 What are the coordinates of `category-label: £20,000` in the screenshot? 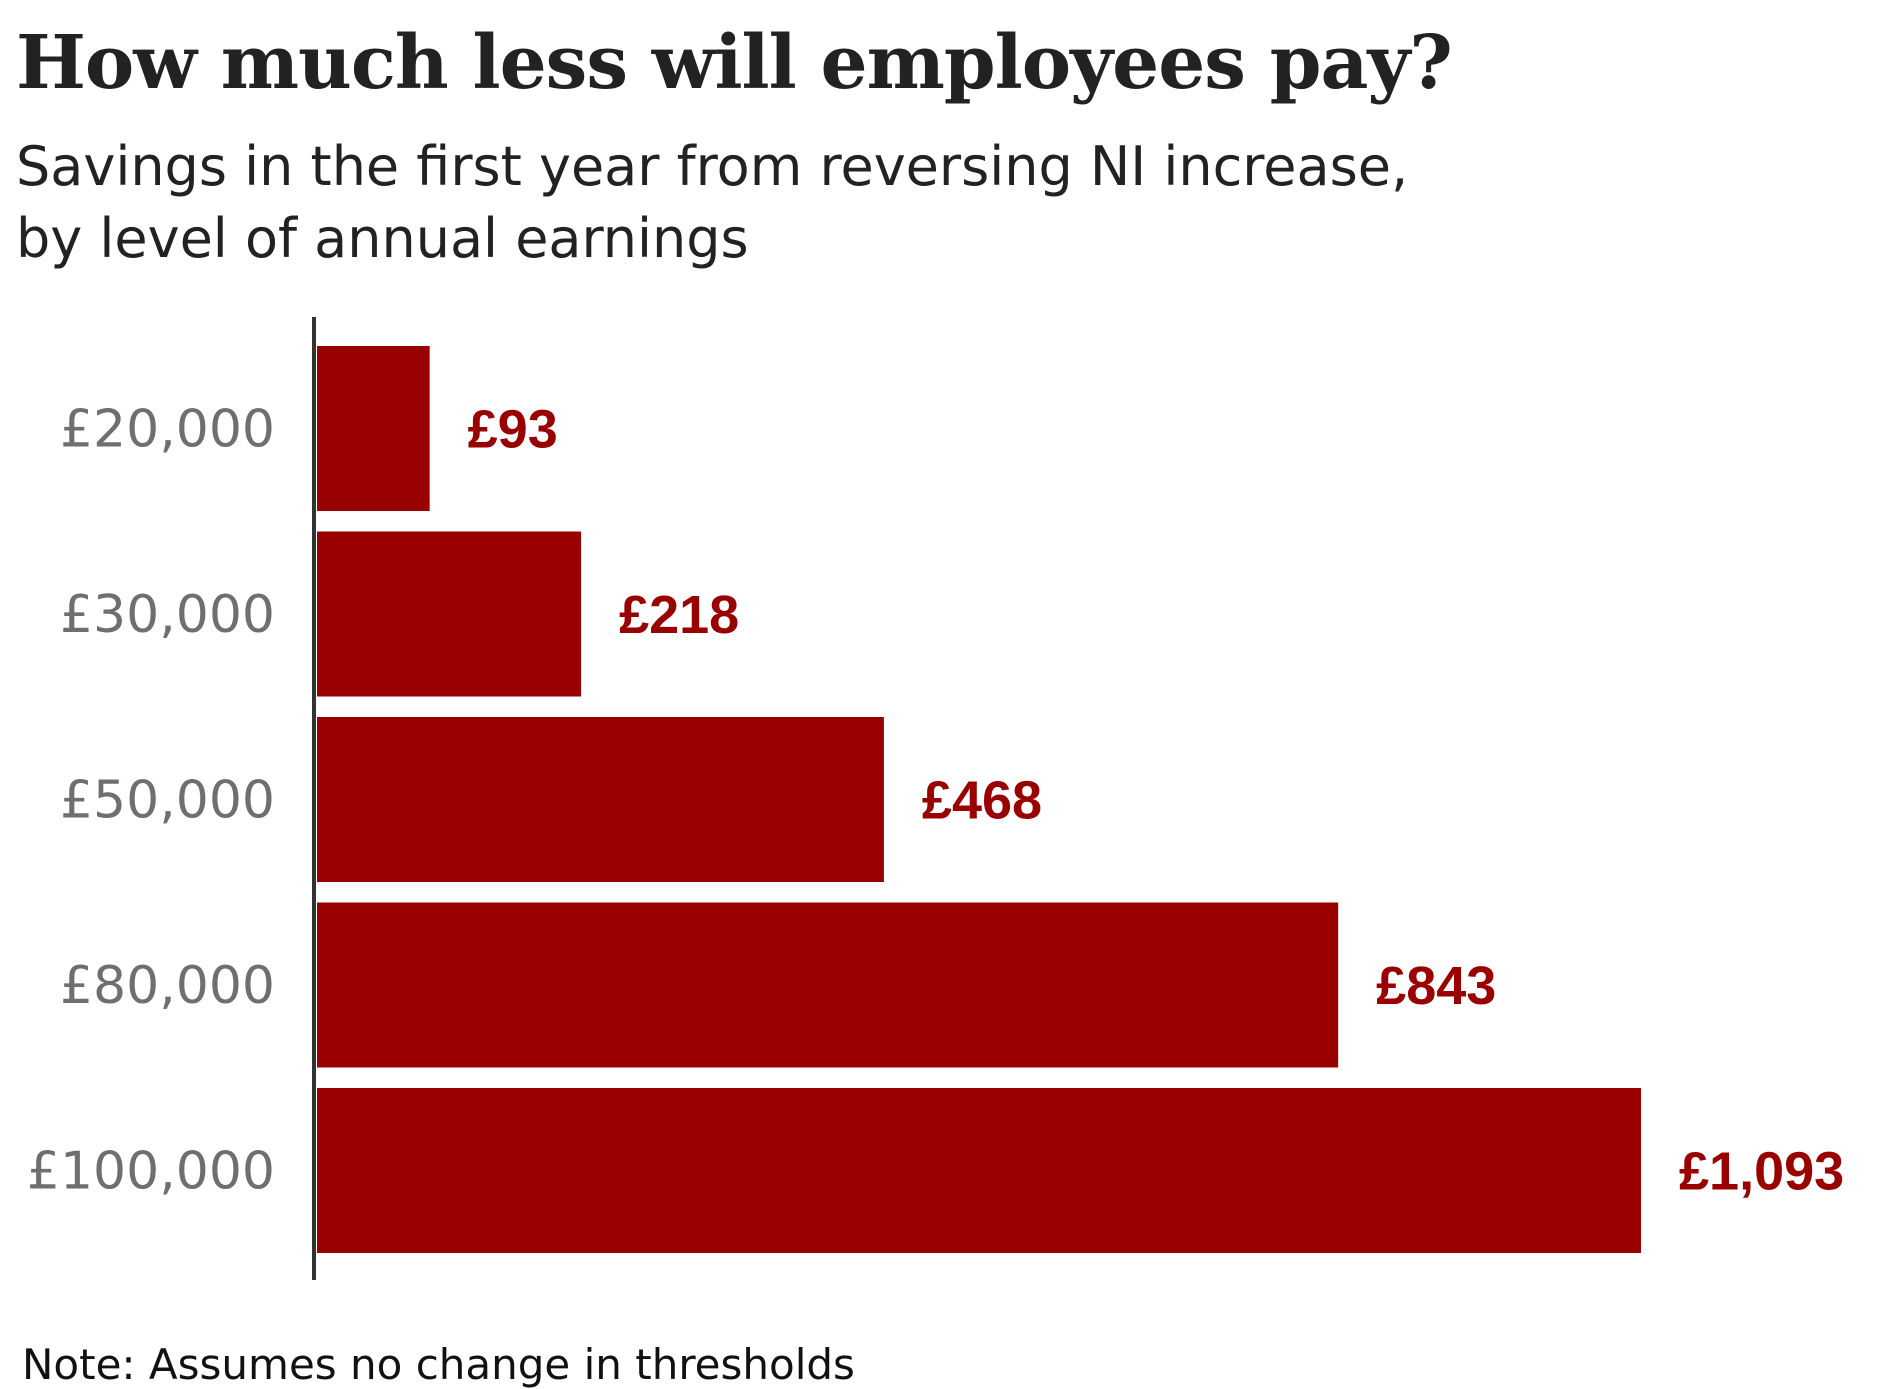 It's located at (167, 430).